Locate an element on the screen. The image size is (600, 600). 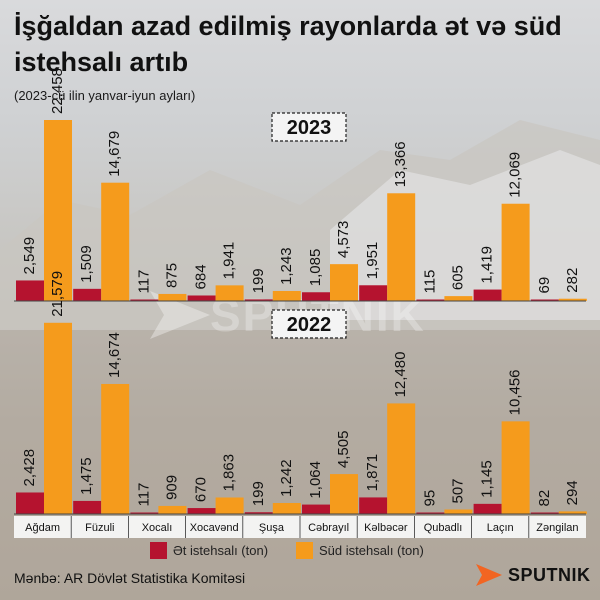
data-label: 294 is located at coordinates (572, 492).